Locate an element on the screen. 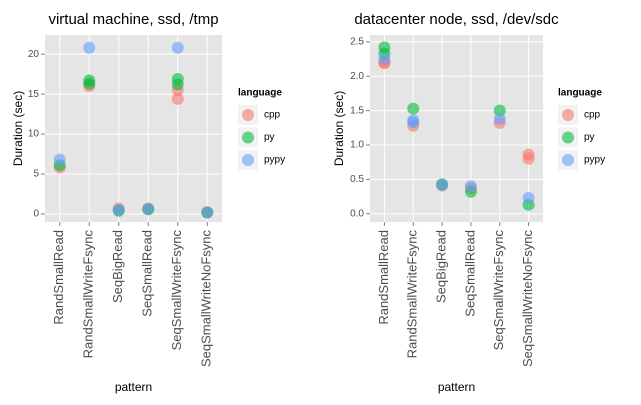  chart-title: virtual machine, ssd, /tmp is located at coordinates (133, 19).